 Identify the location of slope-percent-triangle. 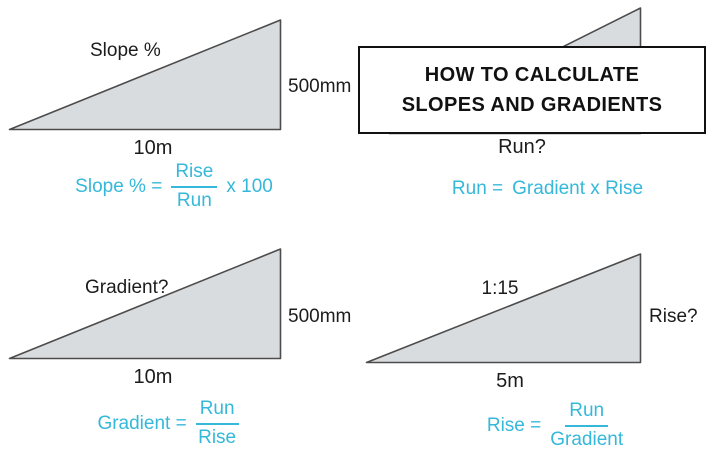
(145, 75).